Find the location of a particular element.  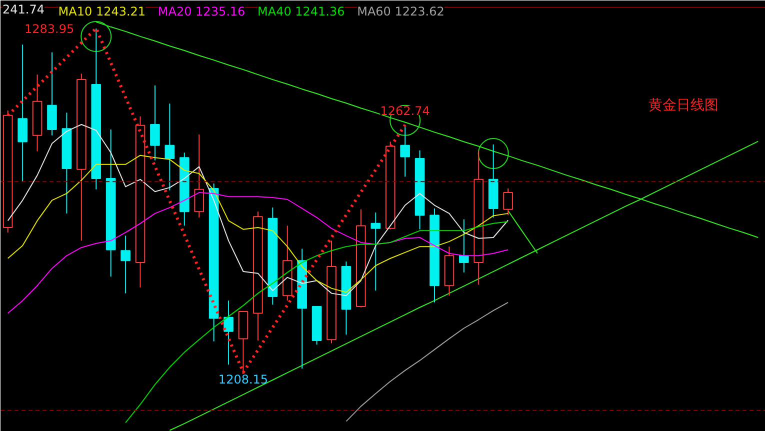

text: MA60 1223.62 is located at coordinates (400, 11).